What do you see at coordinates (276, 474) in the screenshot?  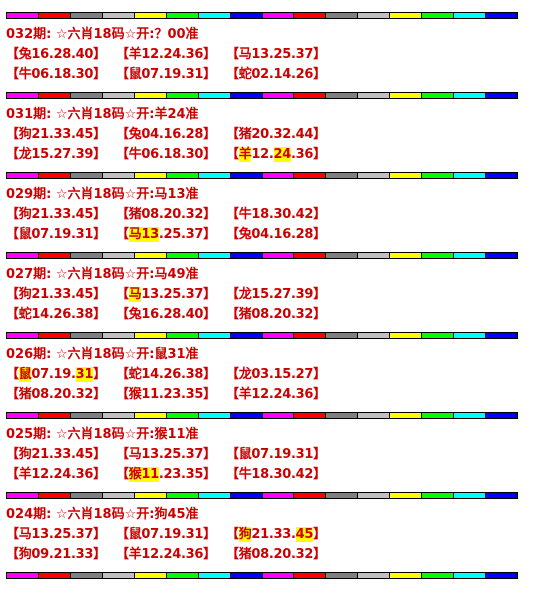 I see `entry-text: 【牛18.30.42】` at bounding box center [276, 474].